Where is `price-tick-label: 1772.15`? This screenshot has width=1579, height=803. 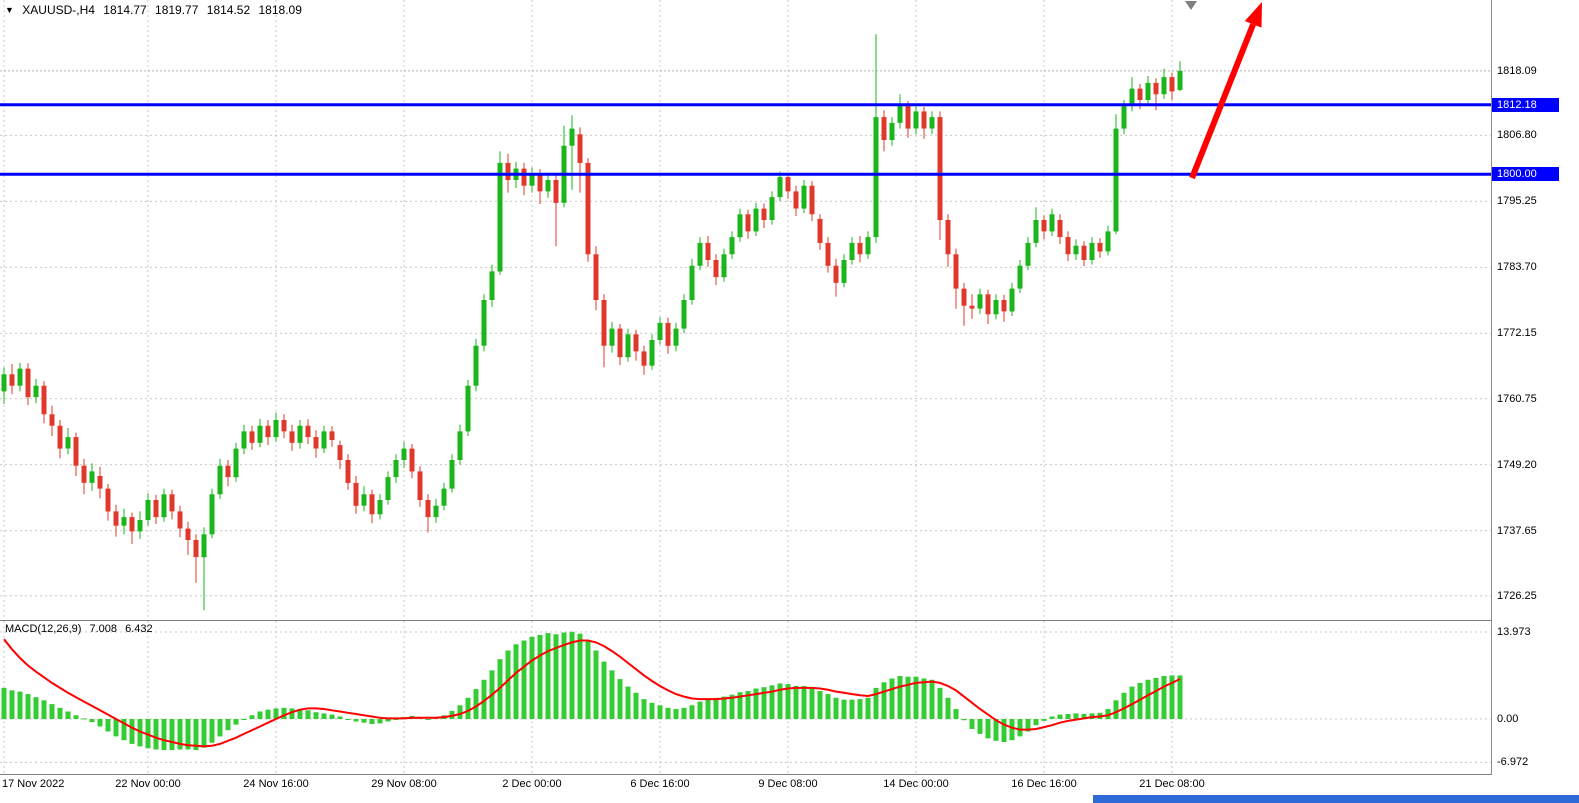 price-tick-label: 1772.15 is located at coordinates (1517, 333).